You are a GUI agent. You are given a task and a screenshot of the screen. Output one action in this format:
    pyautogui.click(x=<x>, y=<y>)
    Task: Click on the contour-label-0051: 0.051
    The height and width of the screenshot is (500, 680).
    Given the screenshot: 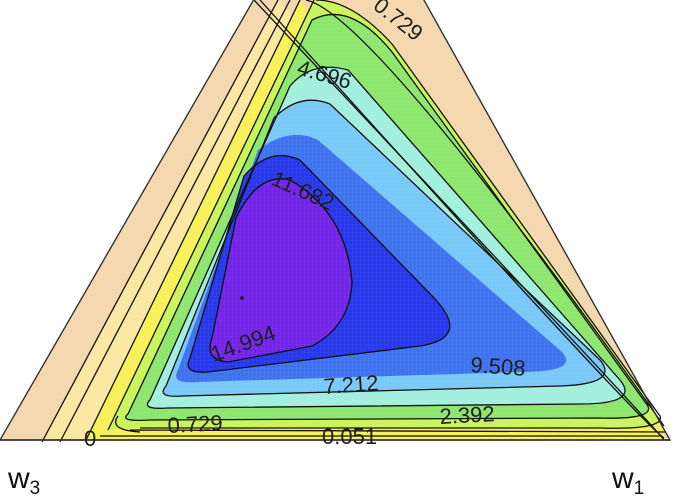 What is the action you would take?
    pyautogui.click(x=349, y=436)
    